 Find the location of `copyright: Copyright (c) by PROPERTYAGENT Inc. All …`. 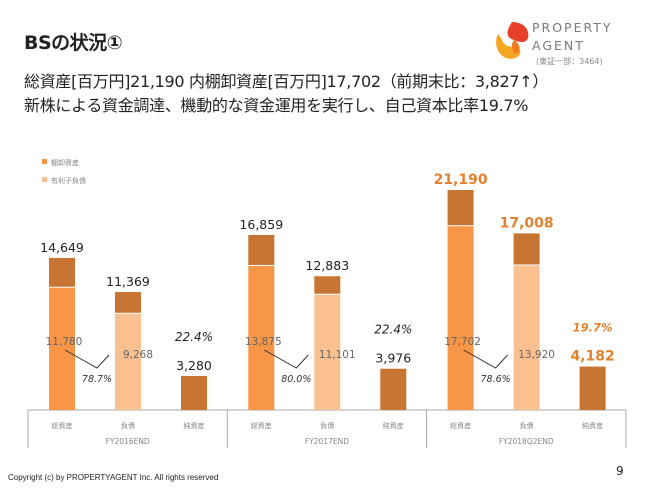

copyright: Copyright (c) by PROPERTYAGENT Inc. All … is located at coordinates (113, 477).